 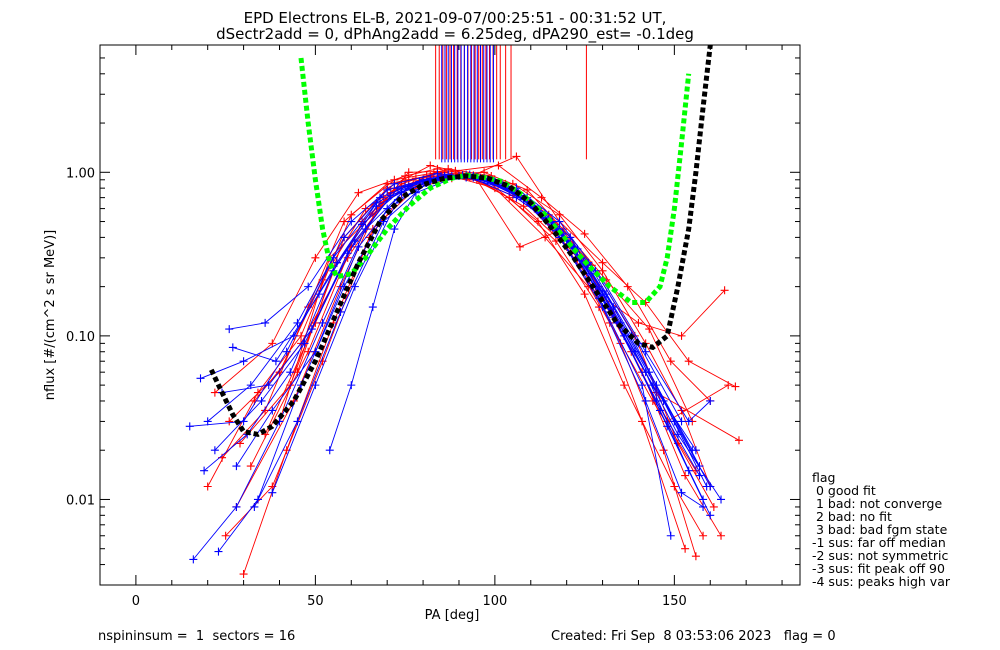 What do you see at coordinates (80, 500) in the screenshot?
I see `y-tick-label: 0.01` at bounding box center [80, 500].